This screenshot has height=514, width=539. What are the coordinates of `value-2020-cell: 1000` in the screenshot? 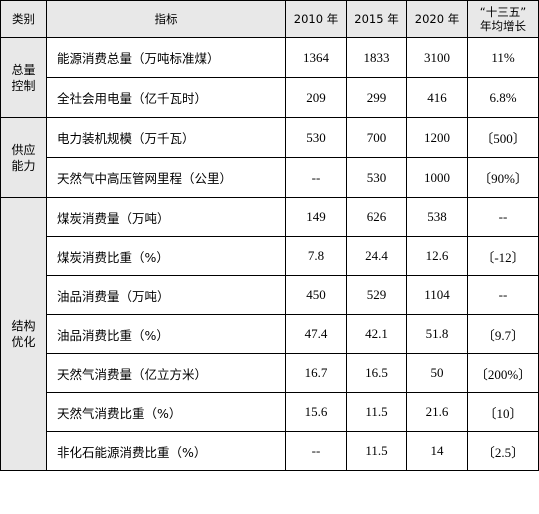 It's located at (437, 177).